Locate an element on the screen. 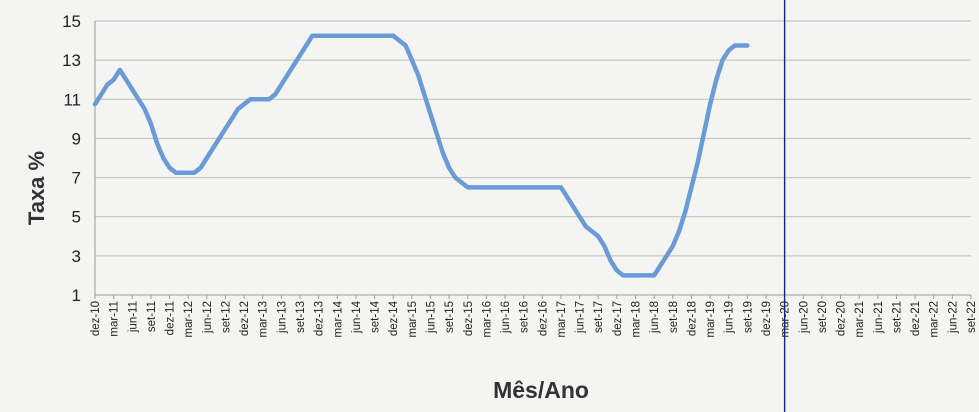 The width and height of the screenshot is (979, 412). x-tick-label: mar-11 is located at coordinates (115, 319).